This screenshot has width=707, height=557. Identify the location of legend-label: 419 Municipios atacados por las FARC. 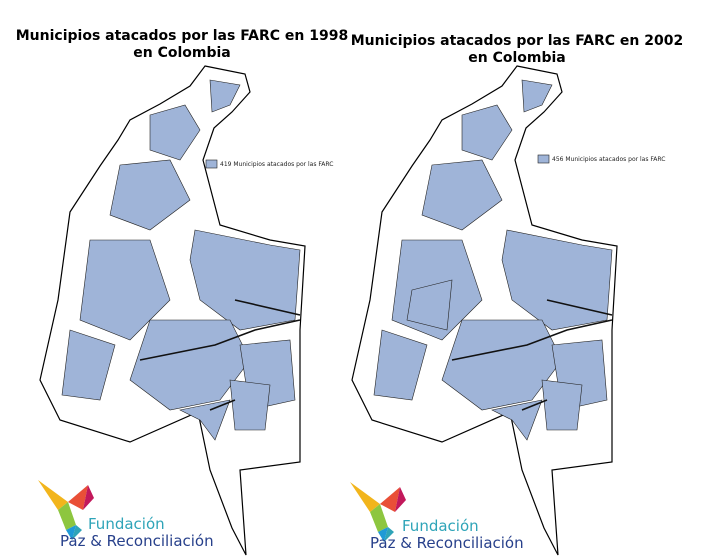
(276, 164).